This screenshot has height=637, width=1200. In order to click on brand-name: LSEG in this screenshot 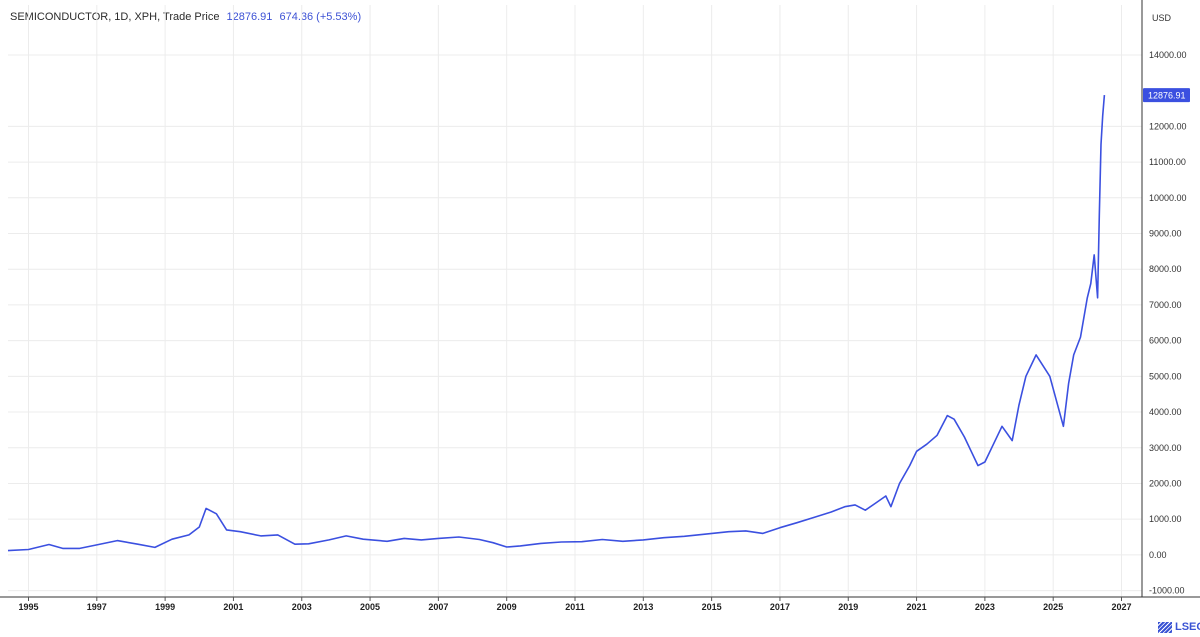, I will do `click(1187, 627)`.